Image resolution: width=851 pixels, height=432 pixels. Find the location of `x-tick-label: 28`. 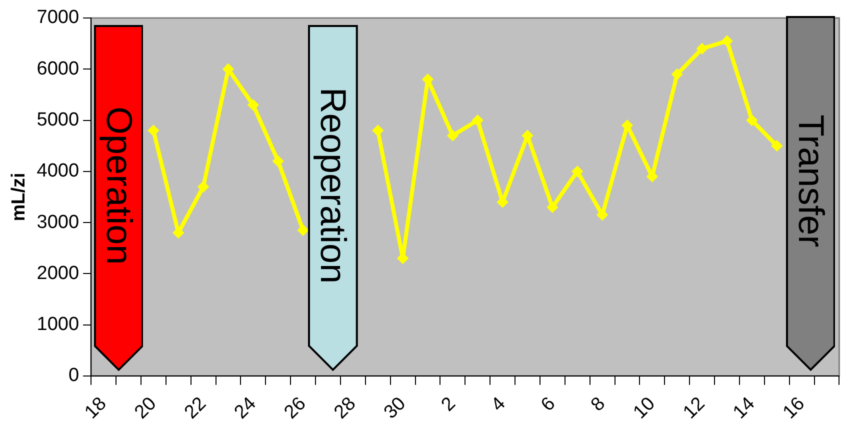

x-tick-label: 28 is located at coordinates (345, 408).